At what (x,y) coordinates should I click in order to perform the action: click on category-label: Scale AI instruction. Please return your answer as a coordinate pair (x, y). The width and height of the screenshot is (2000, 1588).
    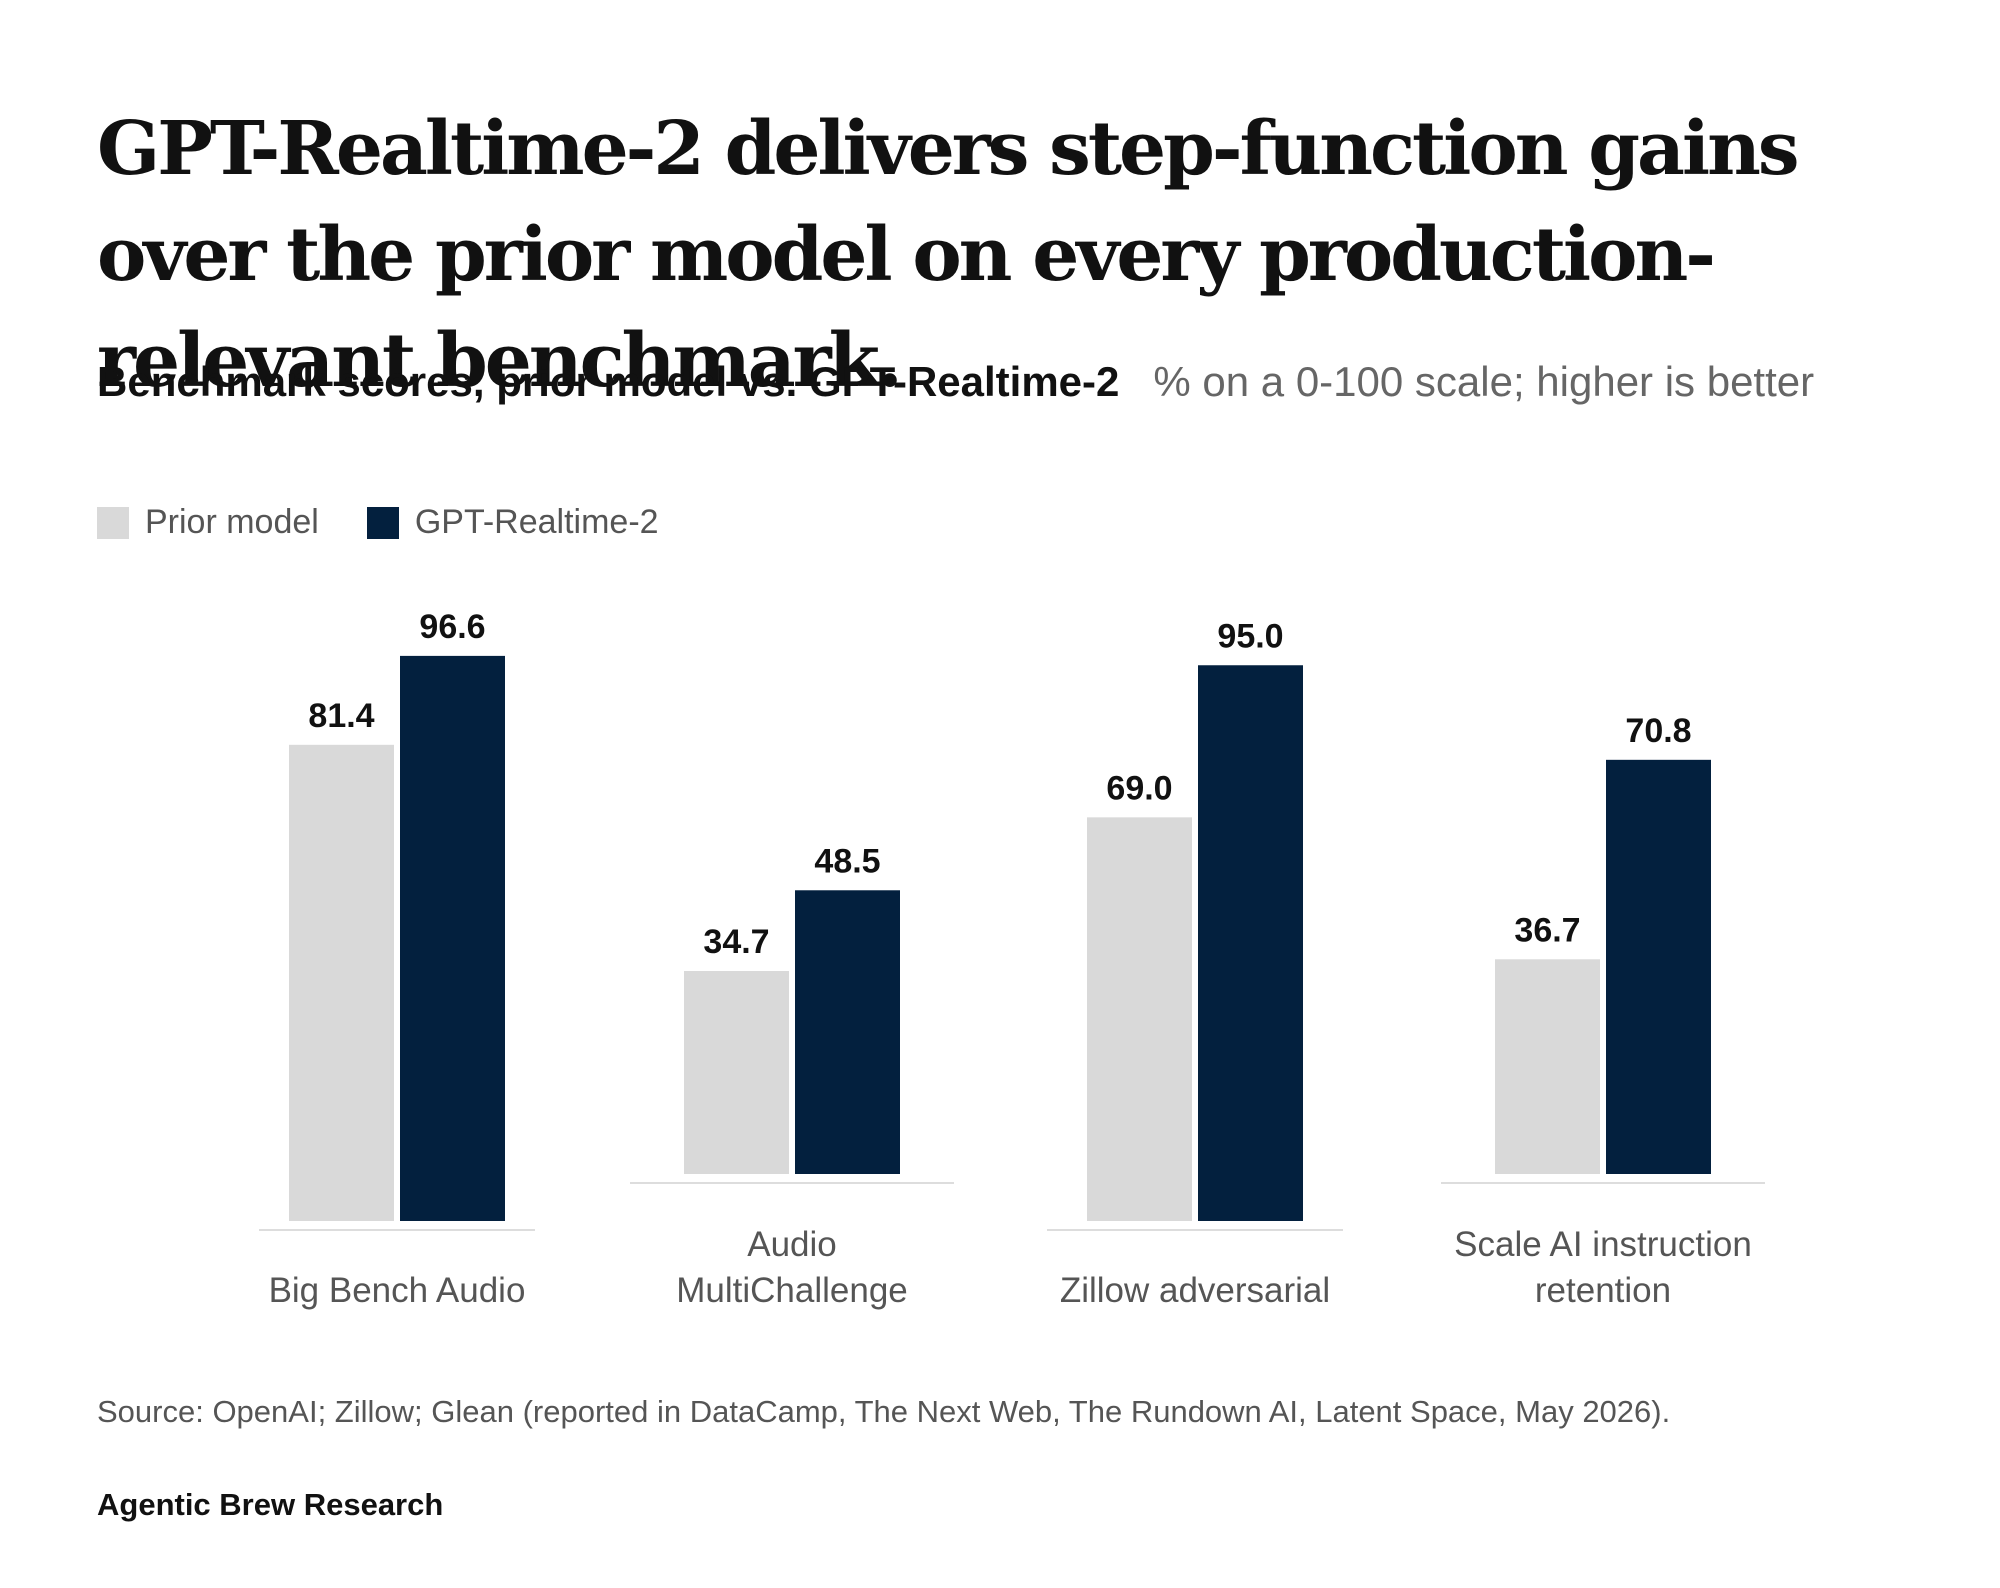
    Looking at the image, I should click on (1603, 1244).